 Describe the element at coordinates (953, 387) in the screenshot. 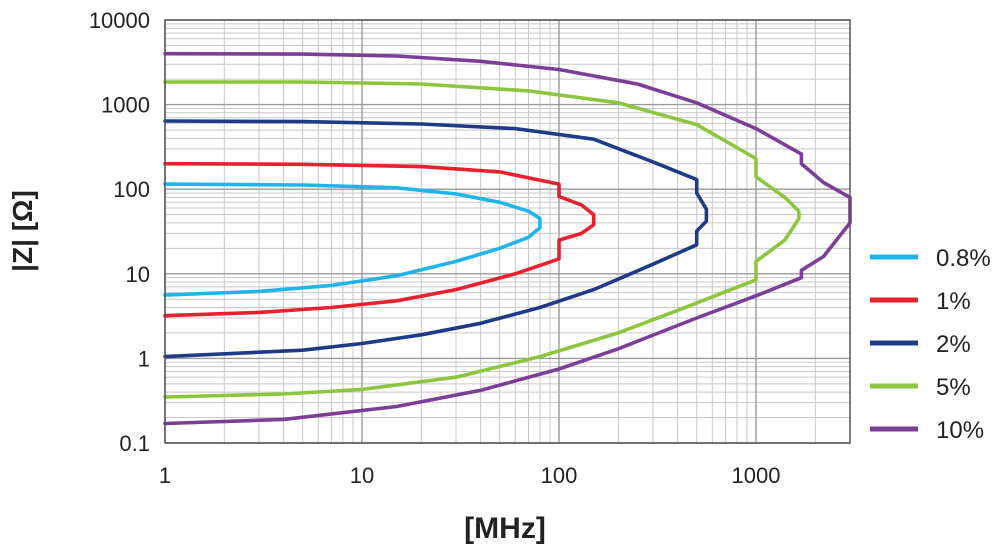

I see `legend-label: 5%` at that location.